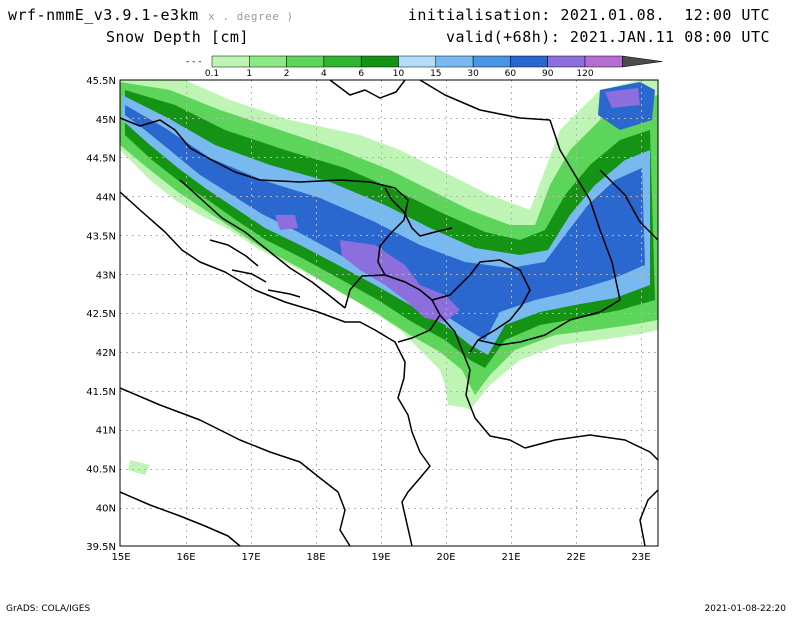 The height and width of the screenshot is (618, 800). I want to click on border-montenegro, so click(392, 308).